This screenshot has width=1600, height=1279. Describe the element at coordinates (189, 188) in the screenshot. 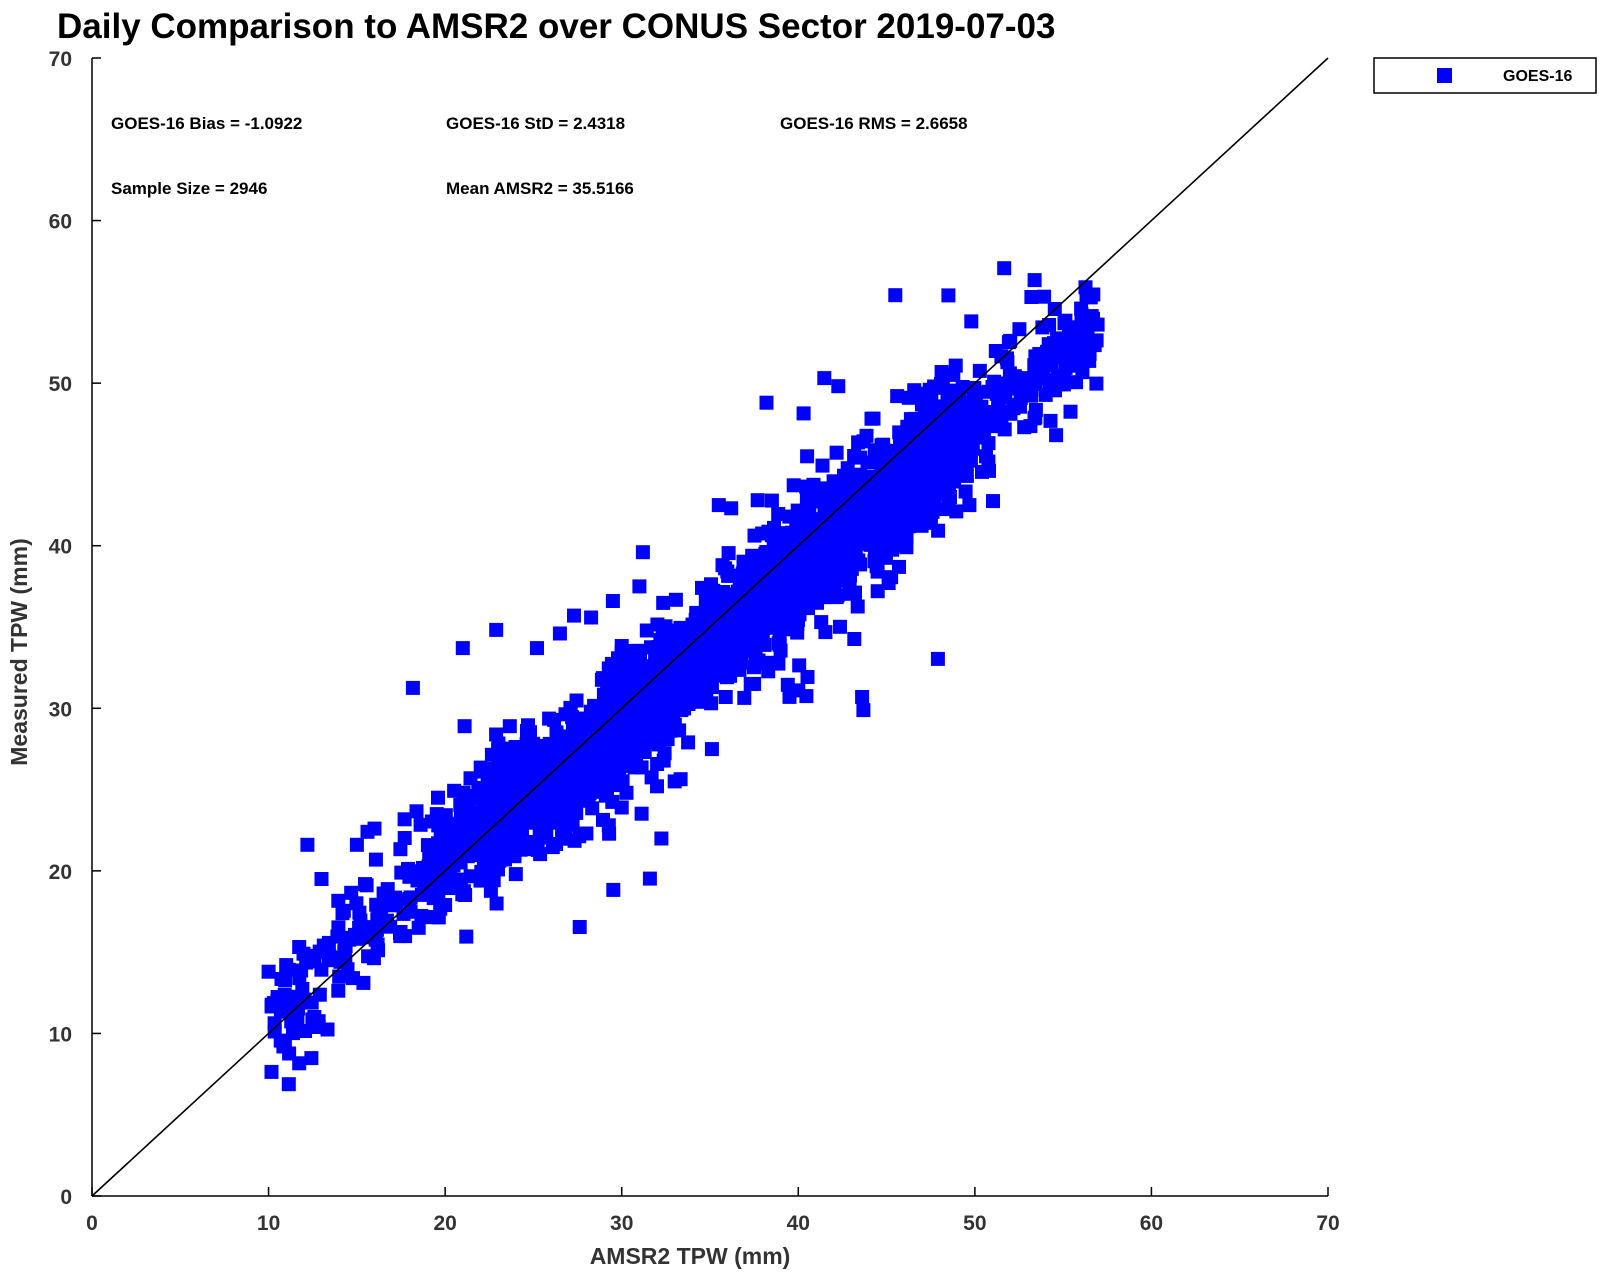

I see `stat-sample-size: Sample Size = 2946` at that location.